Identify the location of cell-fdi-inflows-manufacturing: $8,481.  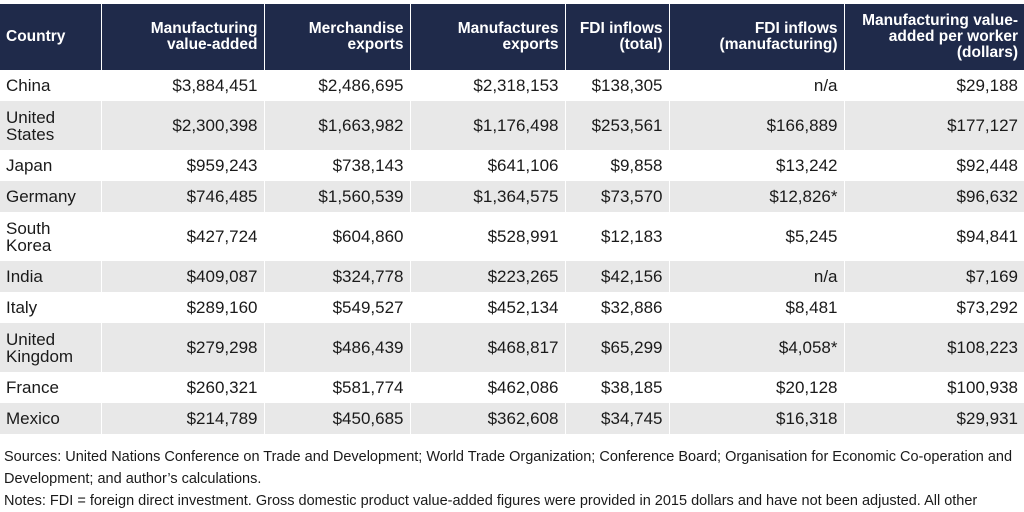
(757, 307).